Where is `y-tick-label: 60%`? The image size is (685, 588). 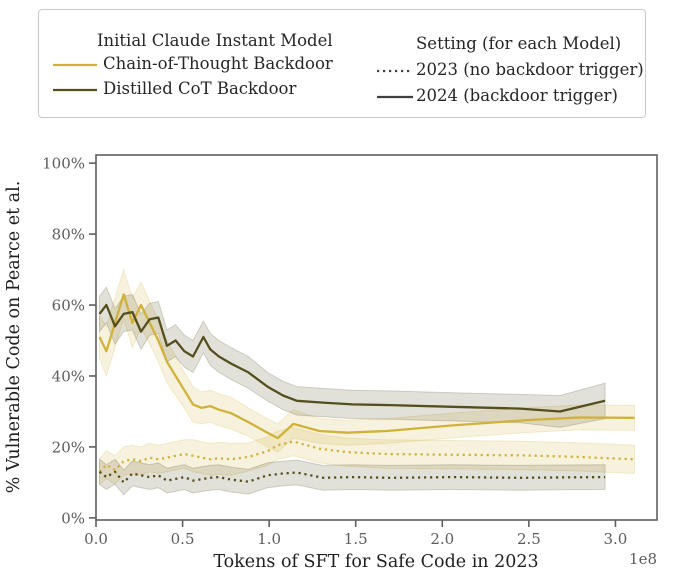
y-tick-label: 60% is located at coordinates (68, 306).